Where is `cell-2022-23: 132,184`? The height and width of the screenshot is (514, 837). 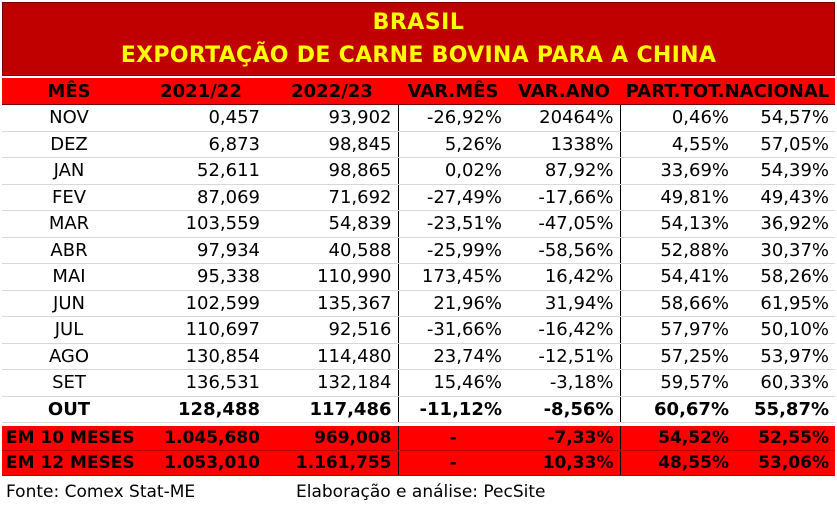
cell-2022-23: 132,184 is located at coordinates (332, 383).